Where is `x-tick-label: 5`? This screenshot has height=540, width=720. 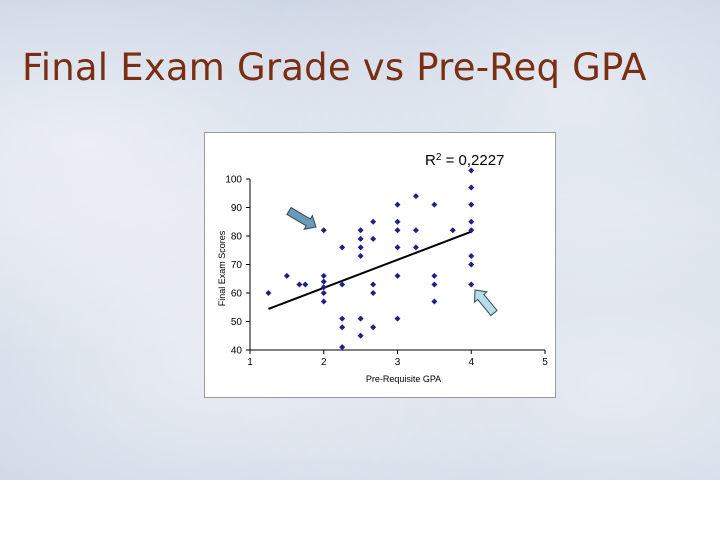 x-tick-label: 5 is located at coordinates (545, 362).